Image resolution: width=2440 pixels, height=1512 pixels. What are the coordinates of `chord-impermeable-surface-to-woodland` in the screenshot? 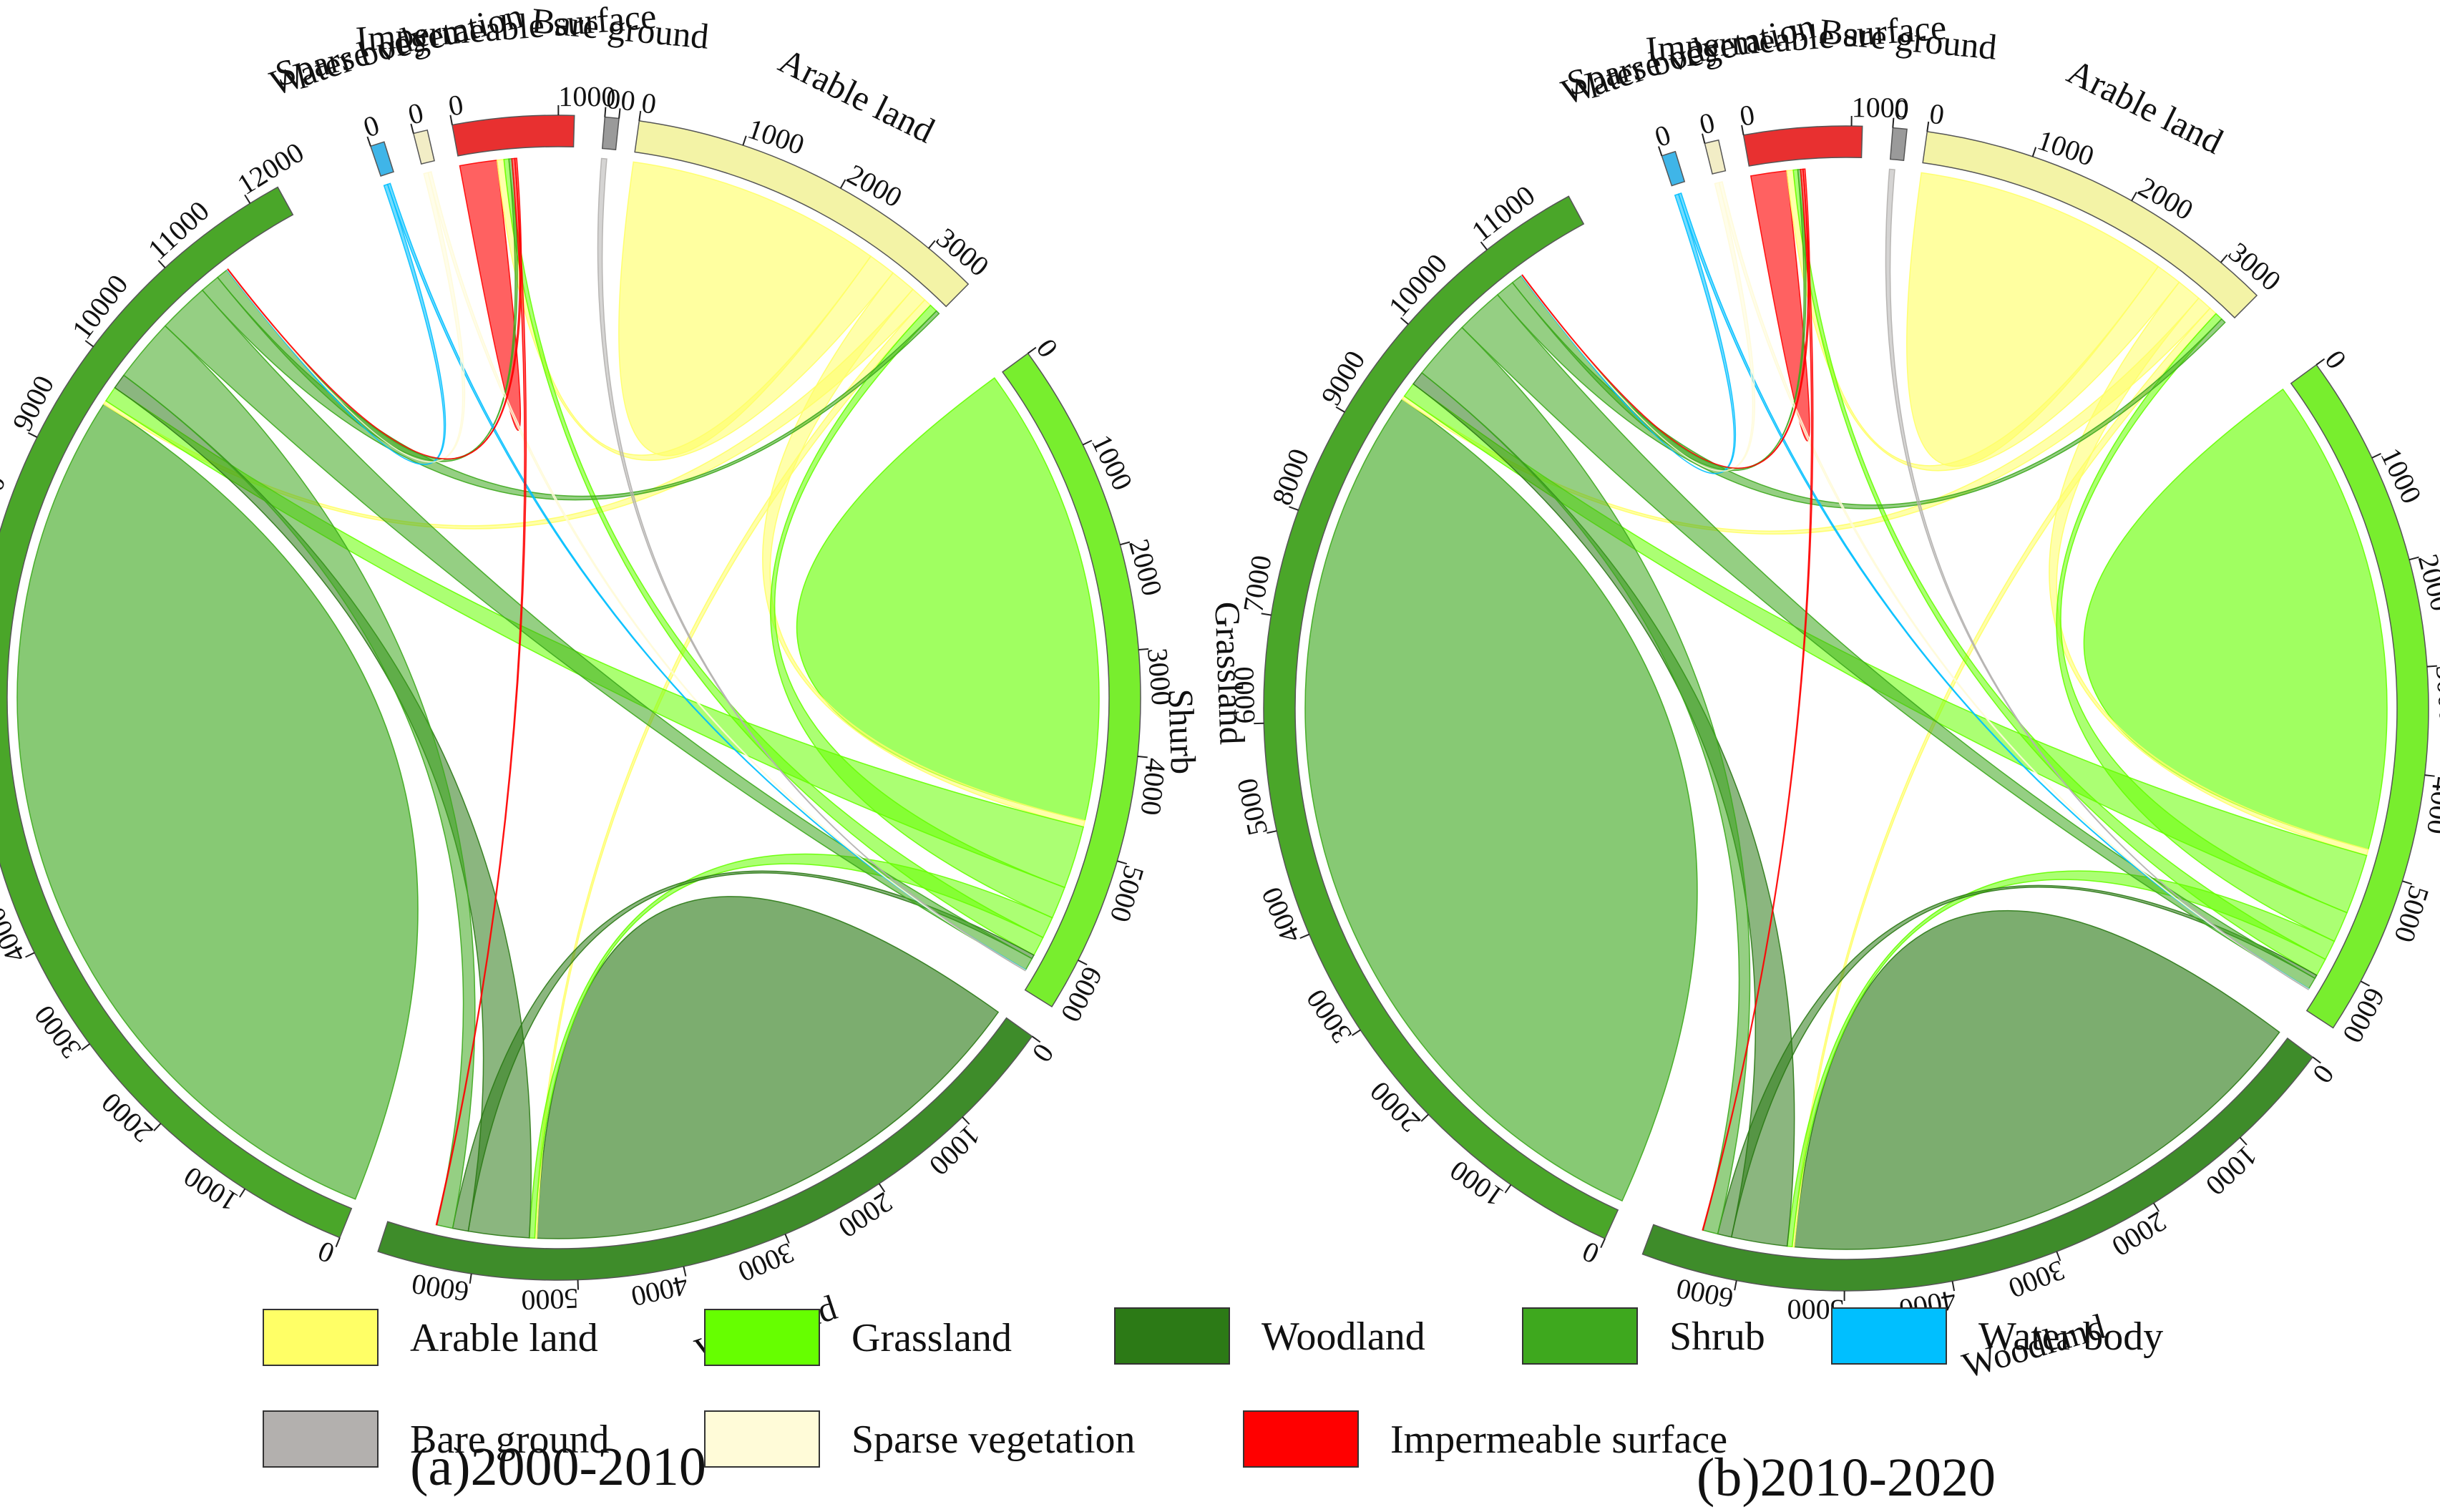 It's located at (1758, 699).